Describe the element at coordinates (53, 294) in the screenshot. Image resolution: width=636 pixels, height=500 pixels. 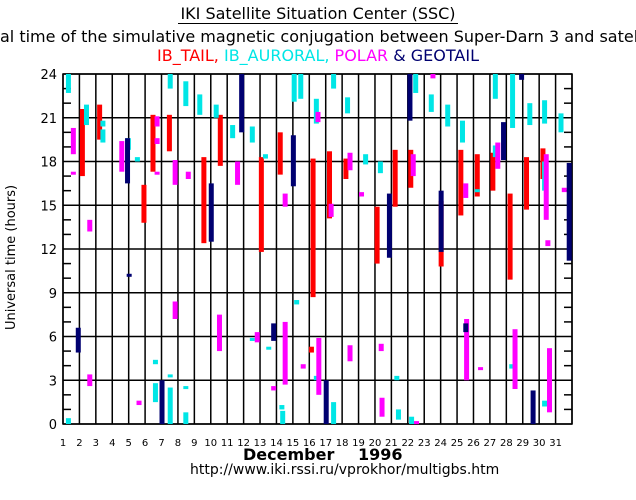
I see `y-tick-label: 9` at that location.